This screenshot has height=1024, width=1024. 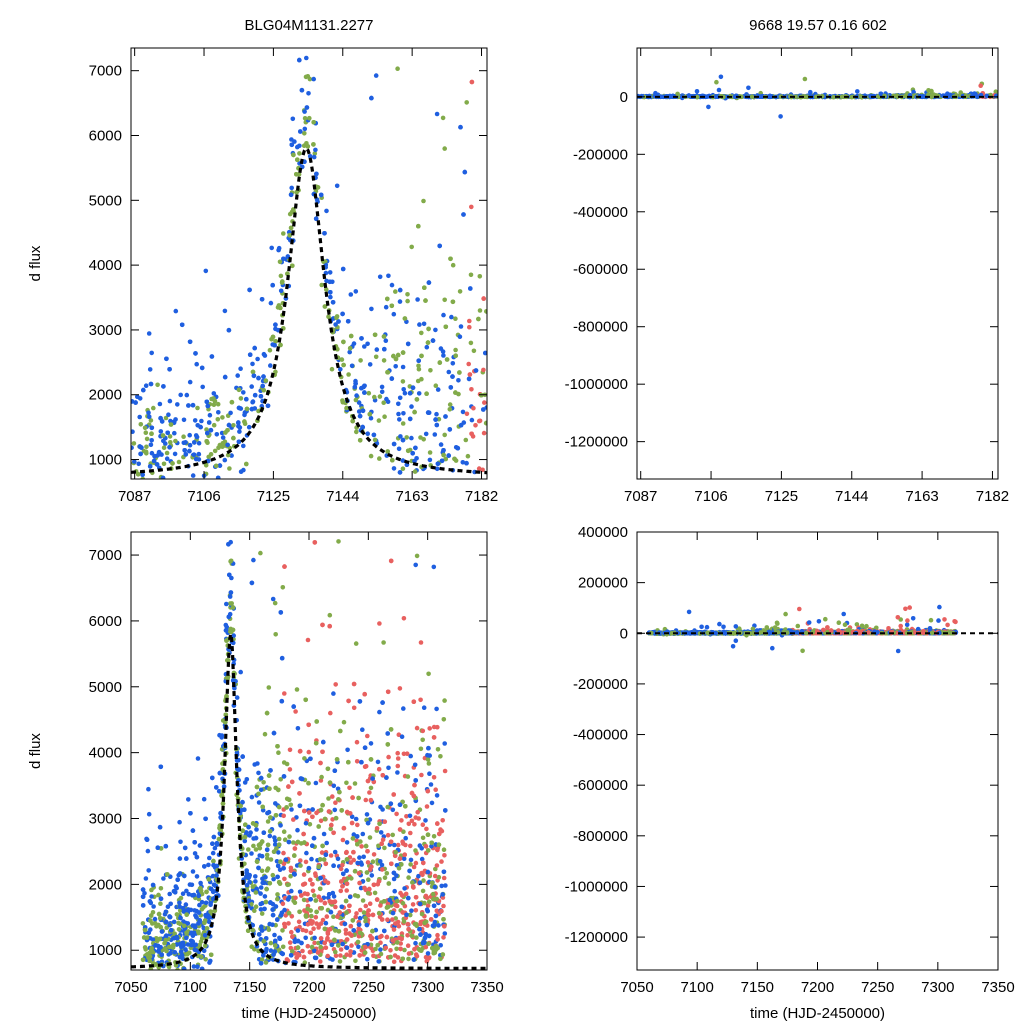 I want to click on x-tick-label: 7100, so click(x=190, y=987).